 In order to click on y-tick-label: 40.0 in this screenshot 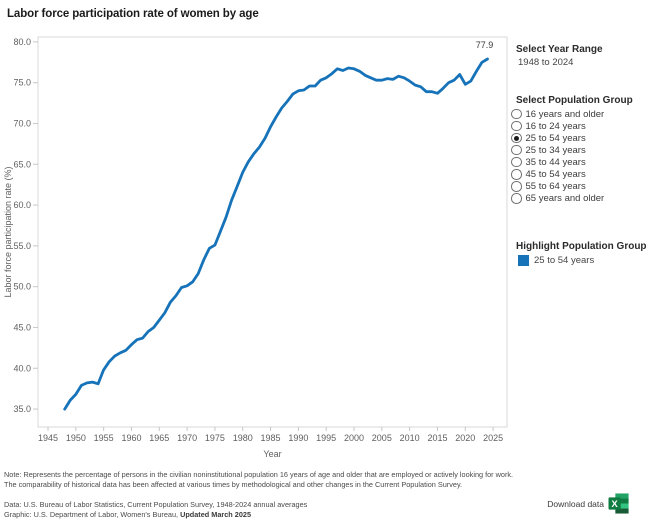, I will do `click(22, 368)`.